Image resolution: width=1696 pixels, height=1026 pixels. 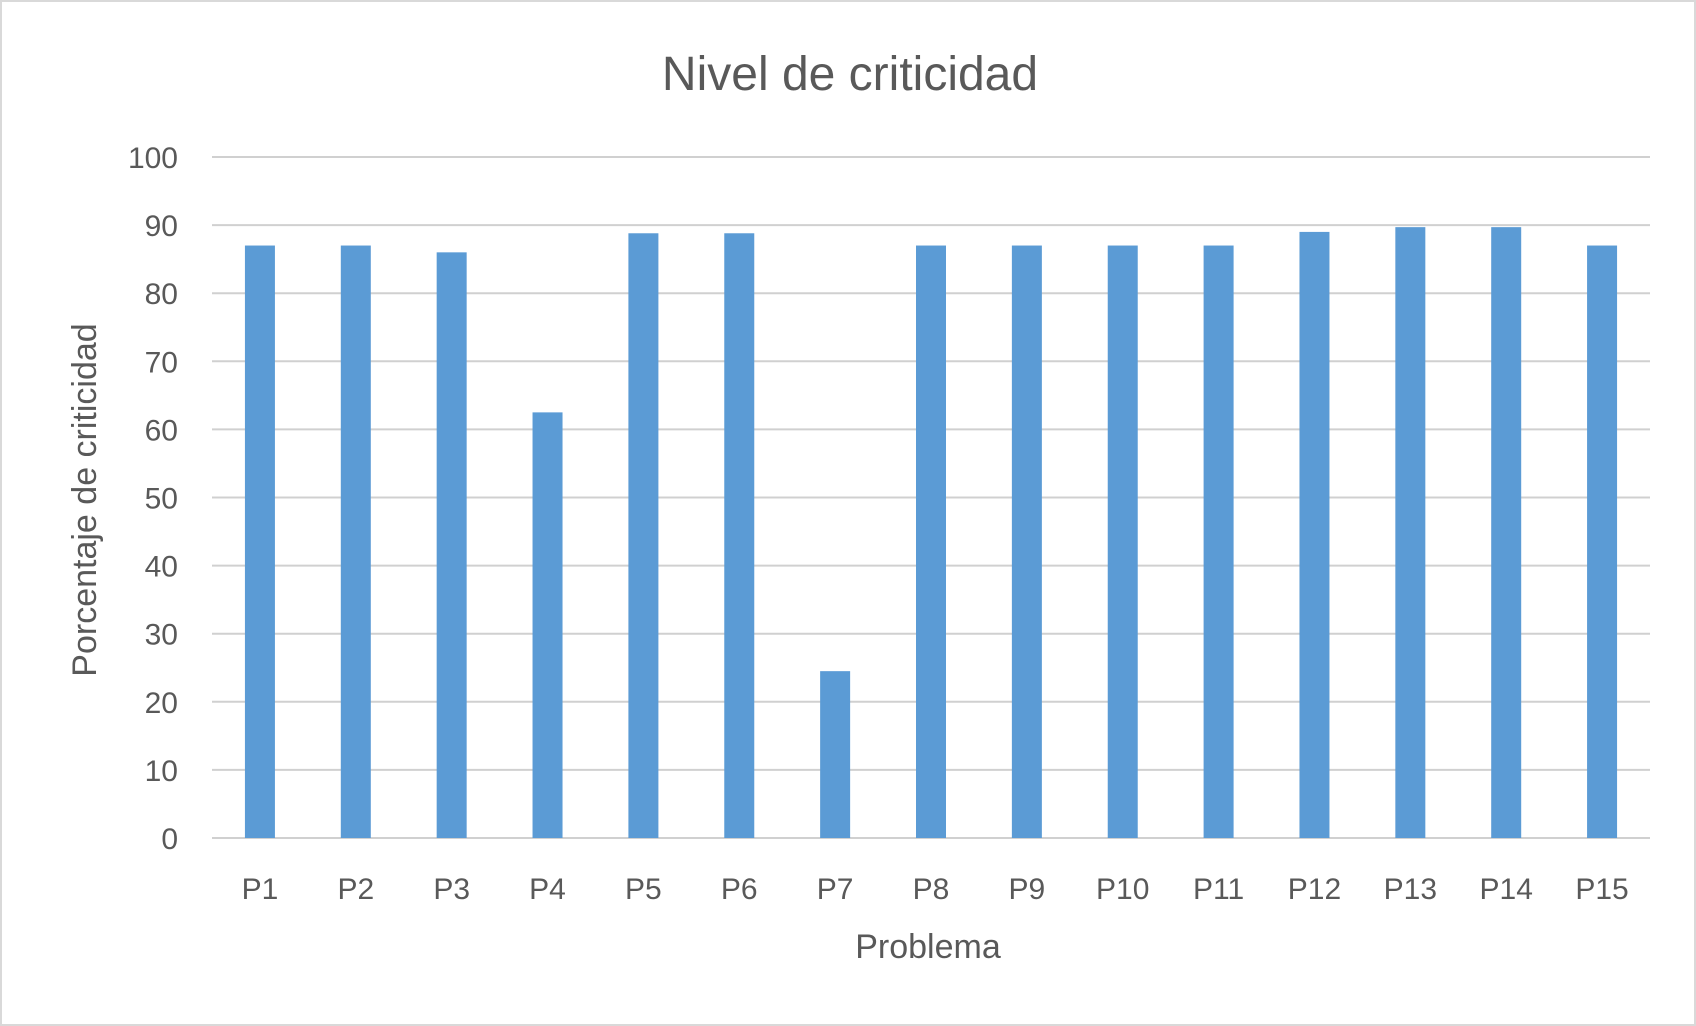 What do you see at coordinates (451, 545) in the screenshot?
I see `bar-p3` at bounding box center [451, 545].